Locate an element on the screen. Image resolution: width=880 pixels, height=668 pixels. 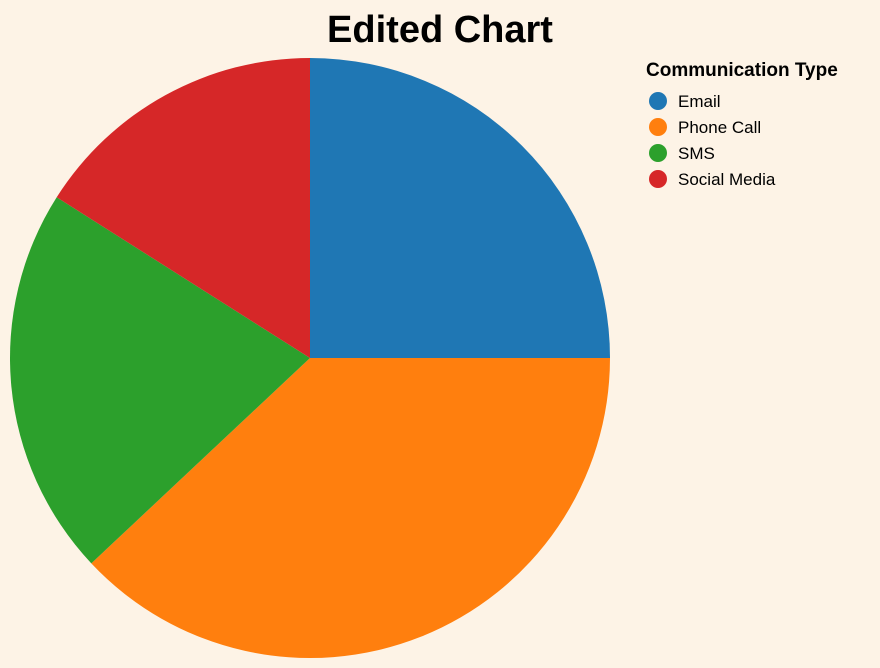
legend-swatch-sms is located at coordinates (658, 153).